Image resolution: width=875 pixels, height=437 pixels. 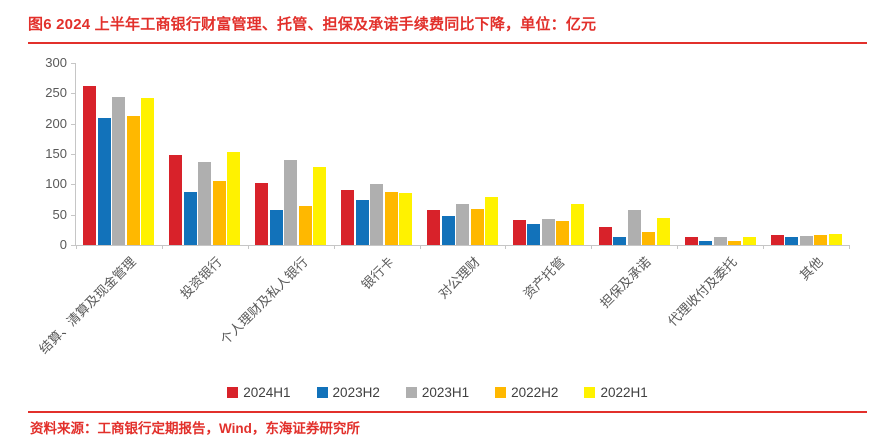 What do you see at coordinates (445, 392) in the screenshot?
I see `legend-label: 2023H1` at bounding box center [445, 392].